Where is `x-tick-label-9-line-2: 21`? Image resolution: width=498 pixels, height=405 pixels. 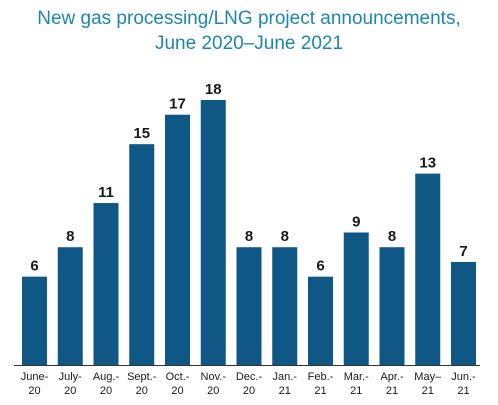
x-tick-label-9-line-2: 21 is located at coordinates (356, 391).